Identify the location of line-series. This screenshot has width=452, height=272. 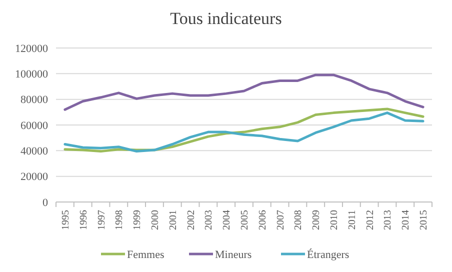
(244, 92).